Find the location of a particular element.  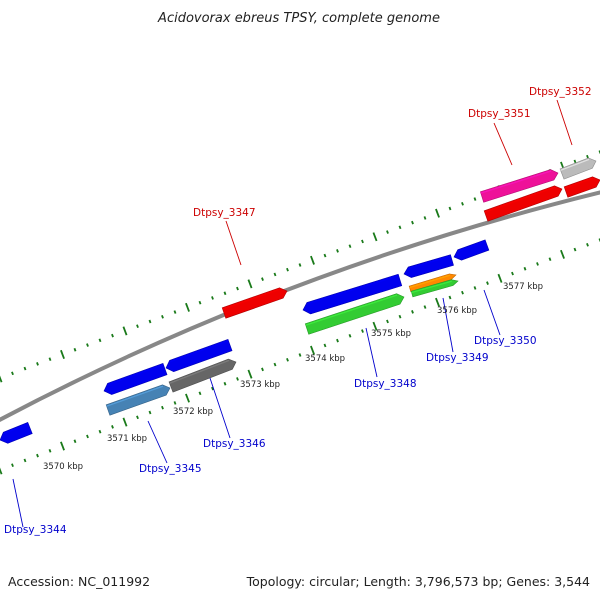

scale-label: 3575 kbp is located at coordinates (391, 334).